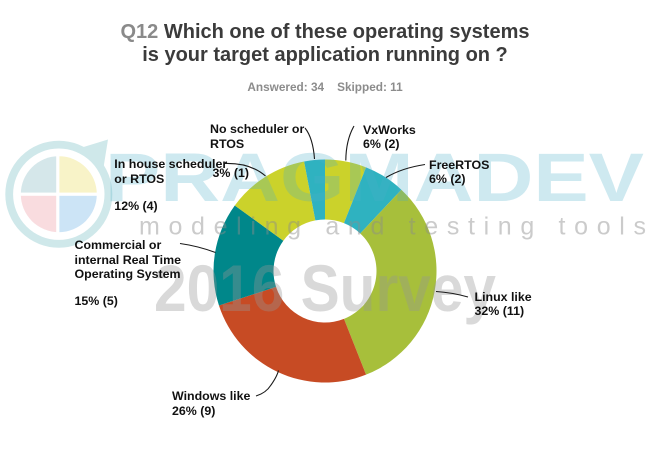 The width and height of the screenshot is (650, 457). What do you see at coordinates (325, 288) in the screenshot?
I see `svg-text: 2016 Survey` at bounding box center [325, 288].